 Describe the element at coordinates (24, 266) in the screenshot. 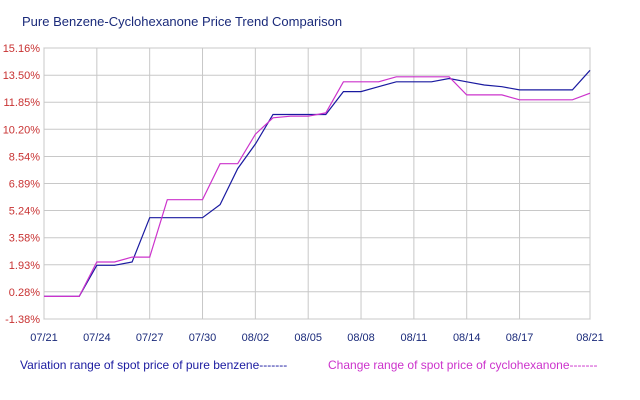

I see `y-tick-label: 1.93%` at that location.